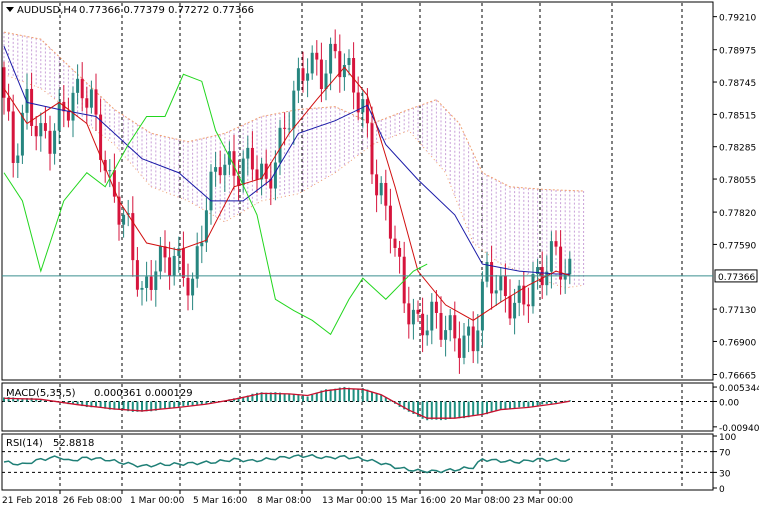 The width and height of the screenshot is (759, 515). I want to click on rsi-line, so click(287, 463).